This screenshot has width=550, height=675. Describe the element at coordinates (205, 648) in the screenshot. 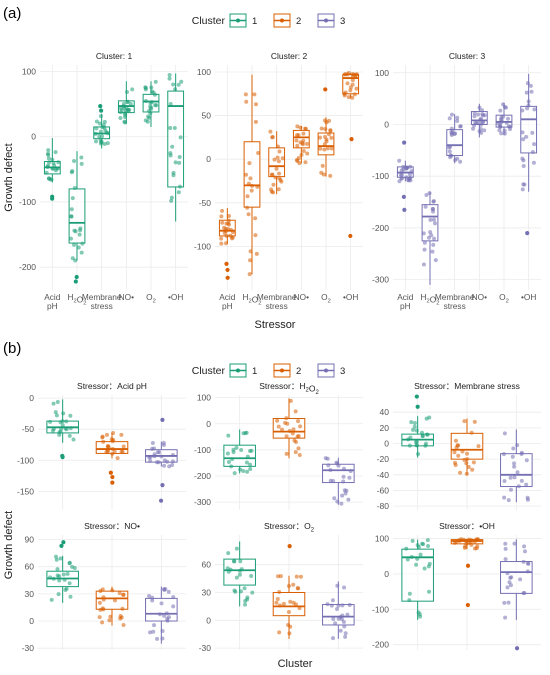

I see `y-tick-label: -30` at that location.